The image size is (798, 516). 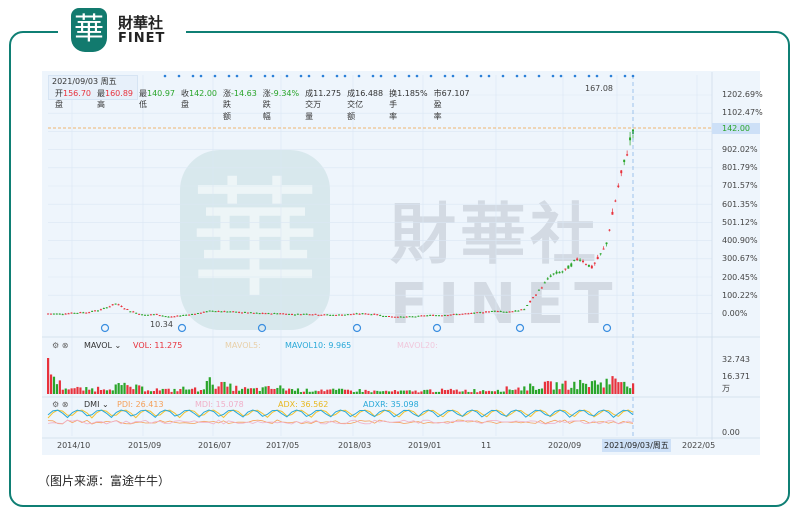 I want to click on x-tick-label: 2022/05, so click(x=699, y=445).